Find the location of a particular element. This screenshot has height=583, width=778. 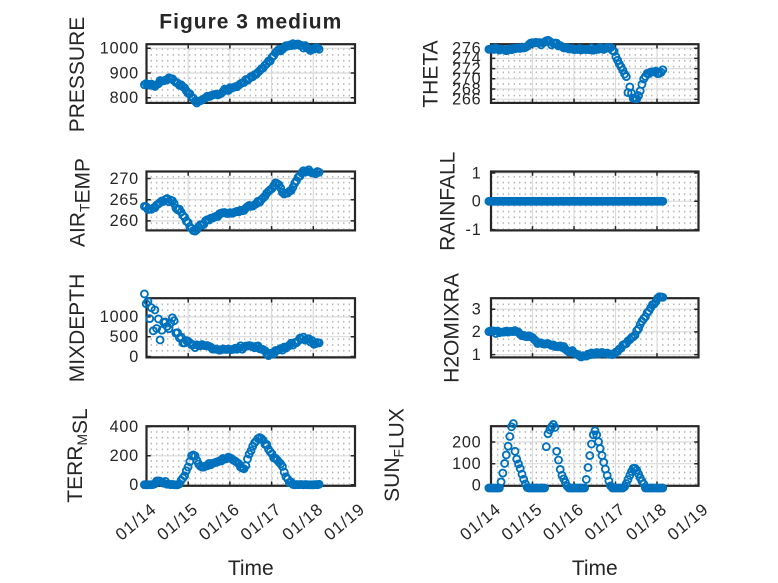

svg-text: 900 is located at coordinates (124, 73).